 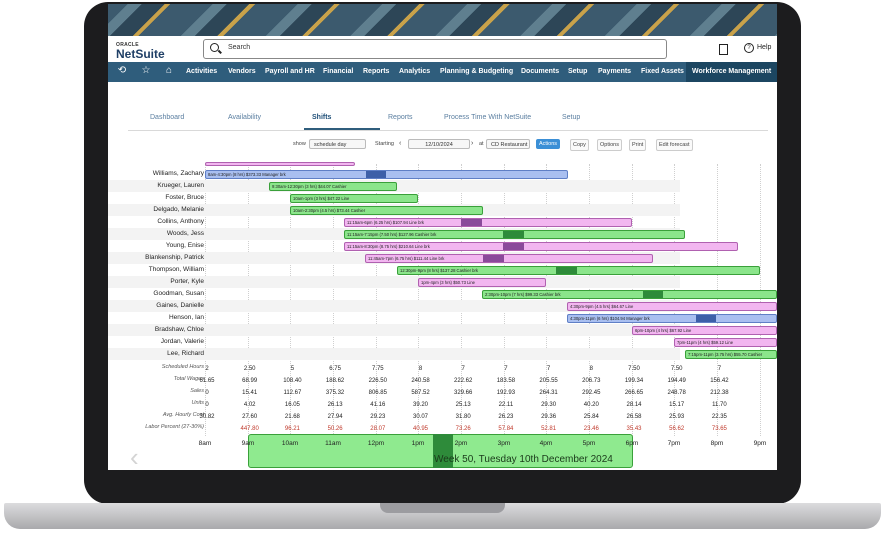 I want to click on search-input: Search, so click(x=435, y=49).